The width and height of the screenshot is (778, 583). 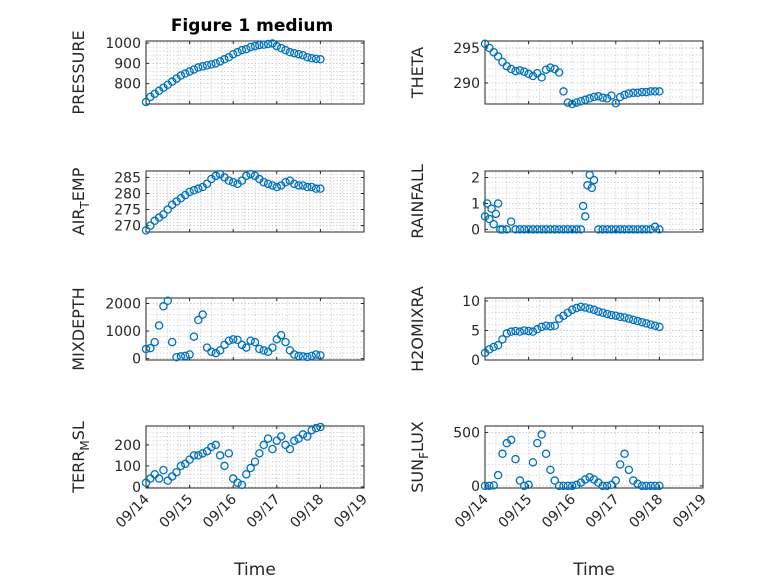 I want to click on y-tick-label: 275, so click(x=127, y=211).